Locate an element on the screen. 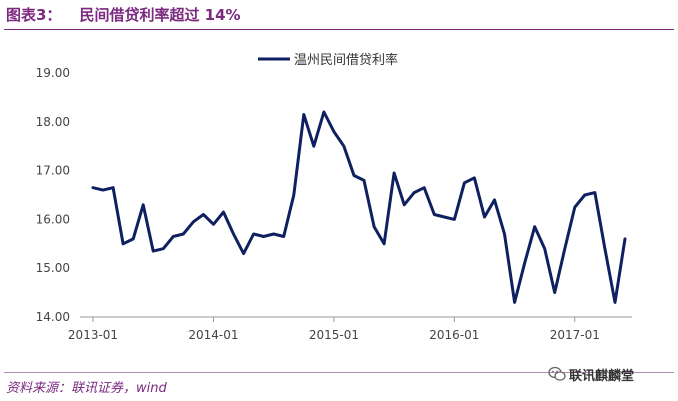 Image resolution: width=678 pixels, height=401 pixels. y-tick-label: 15.00 is located at coordinates (53, 268).